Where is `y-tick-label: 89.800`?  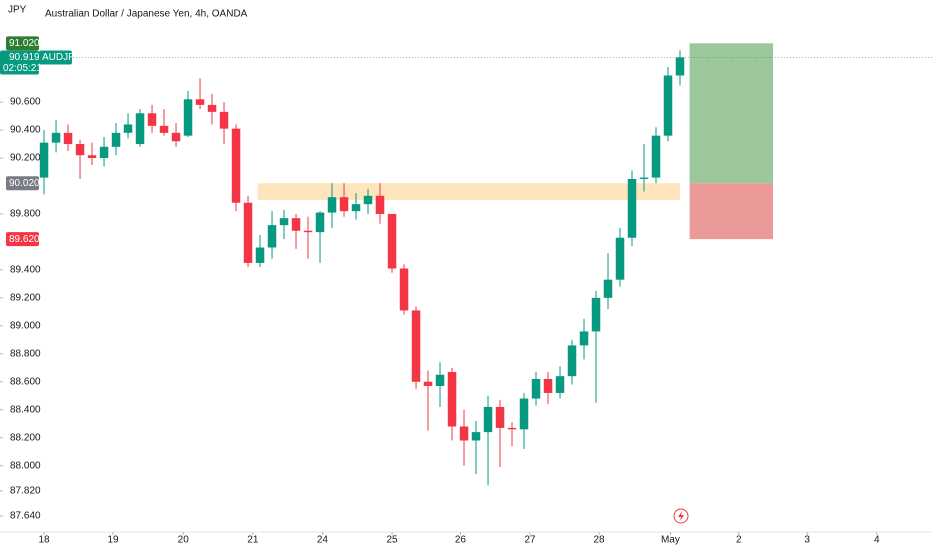 y-tick-label: 89.800 is located at coordinates (25, 214).